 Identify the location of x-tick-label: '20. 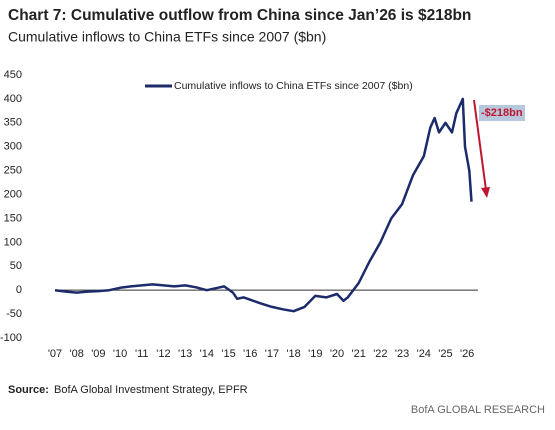
(337, 354).